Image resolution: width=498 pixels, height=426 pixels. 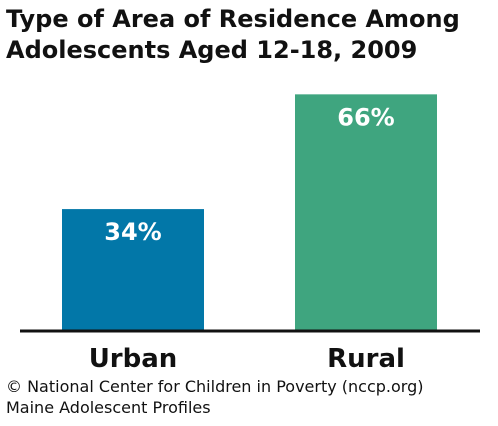 What do you see at coordinates (365, 117) in the screenshot?
I see `data-label-rural: 66%` at bounding box center [365, 117].